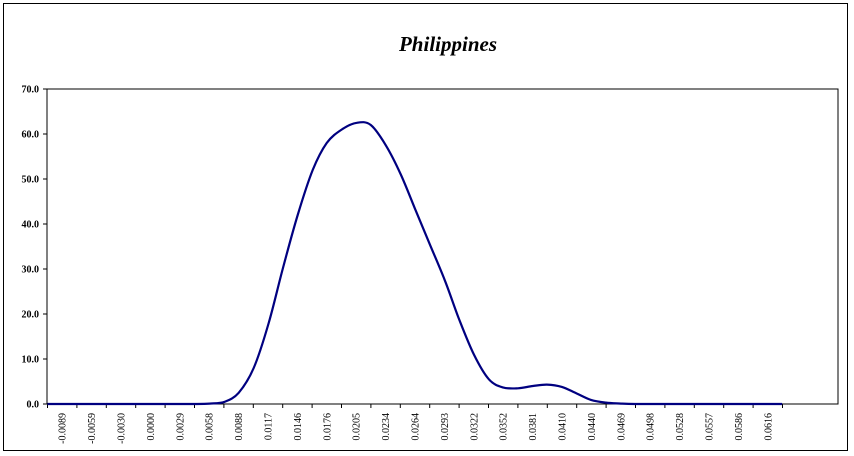 The image size is (854, 456). Describe the element at coordinates (768, 427) in the screenshot. I see `x-tick-label: 0.0616` at that location.